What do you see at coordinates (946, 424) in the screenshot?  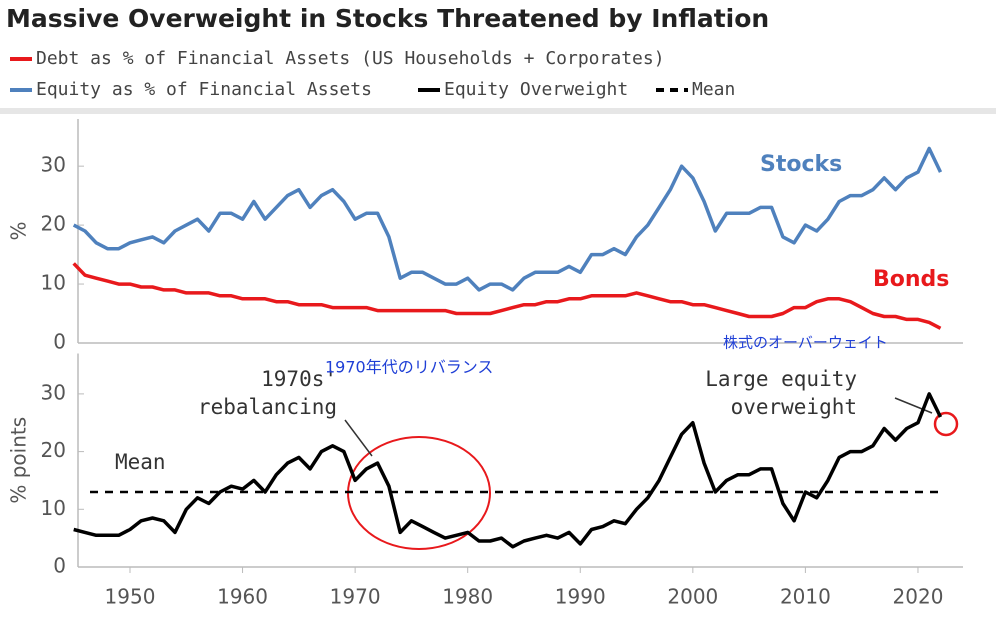 I see `highlight-circle` at bounding box center [946, 424].